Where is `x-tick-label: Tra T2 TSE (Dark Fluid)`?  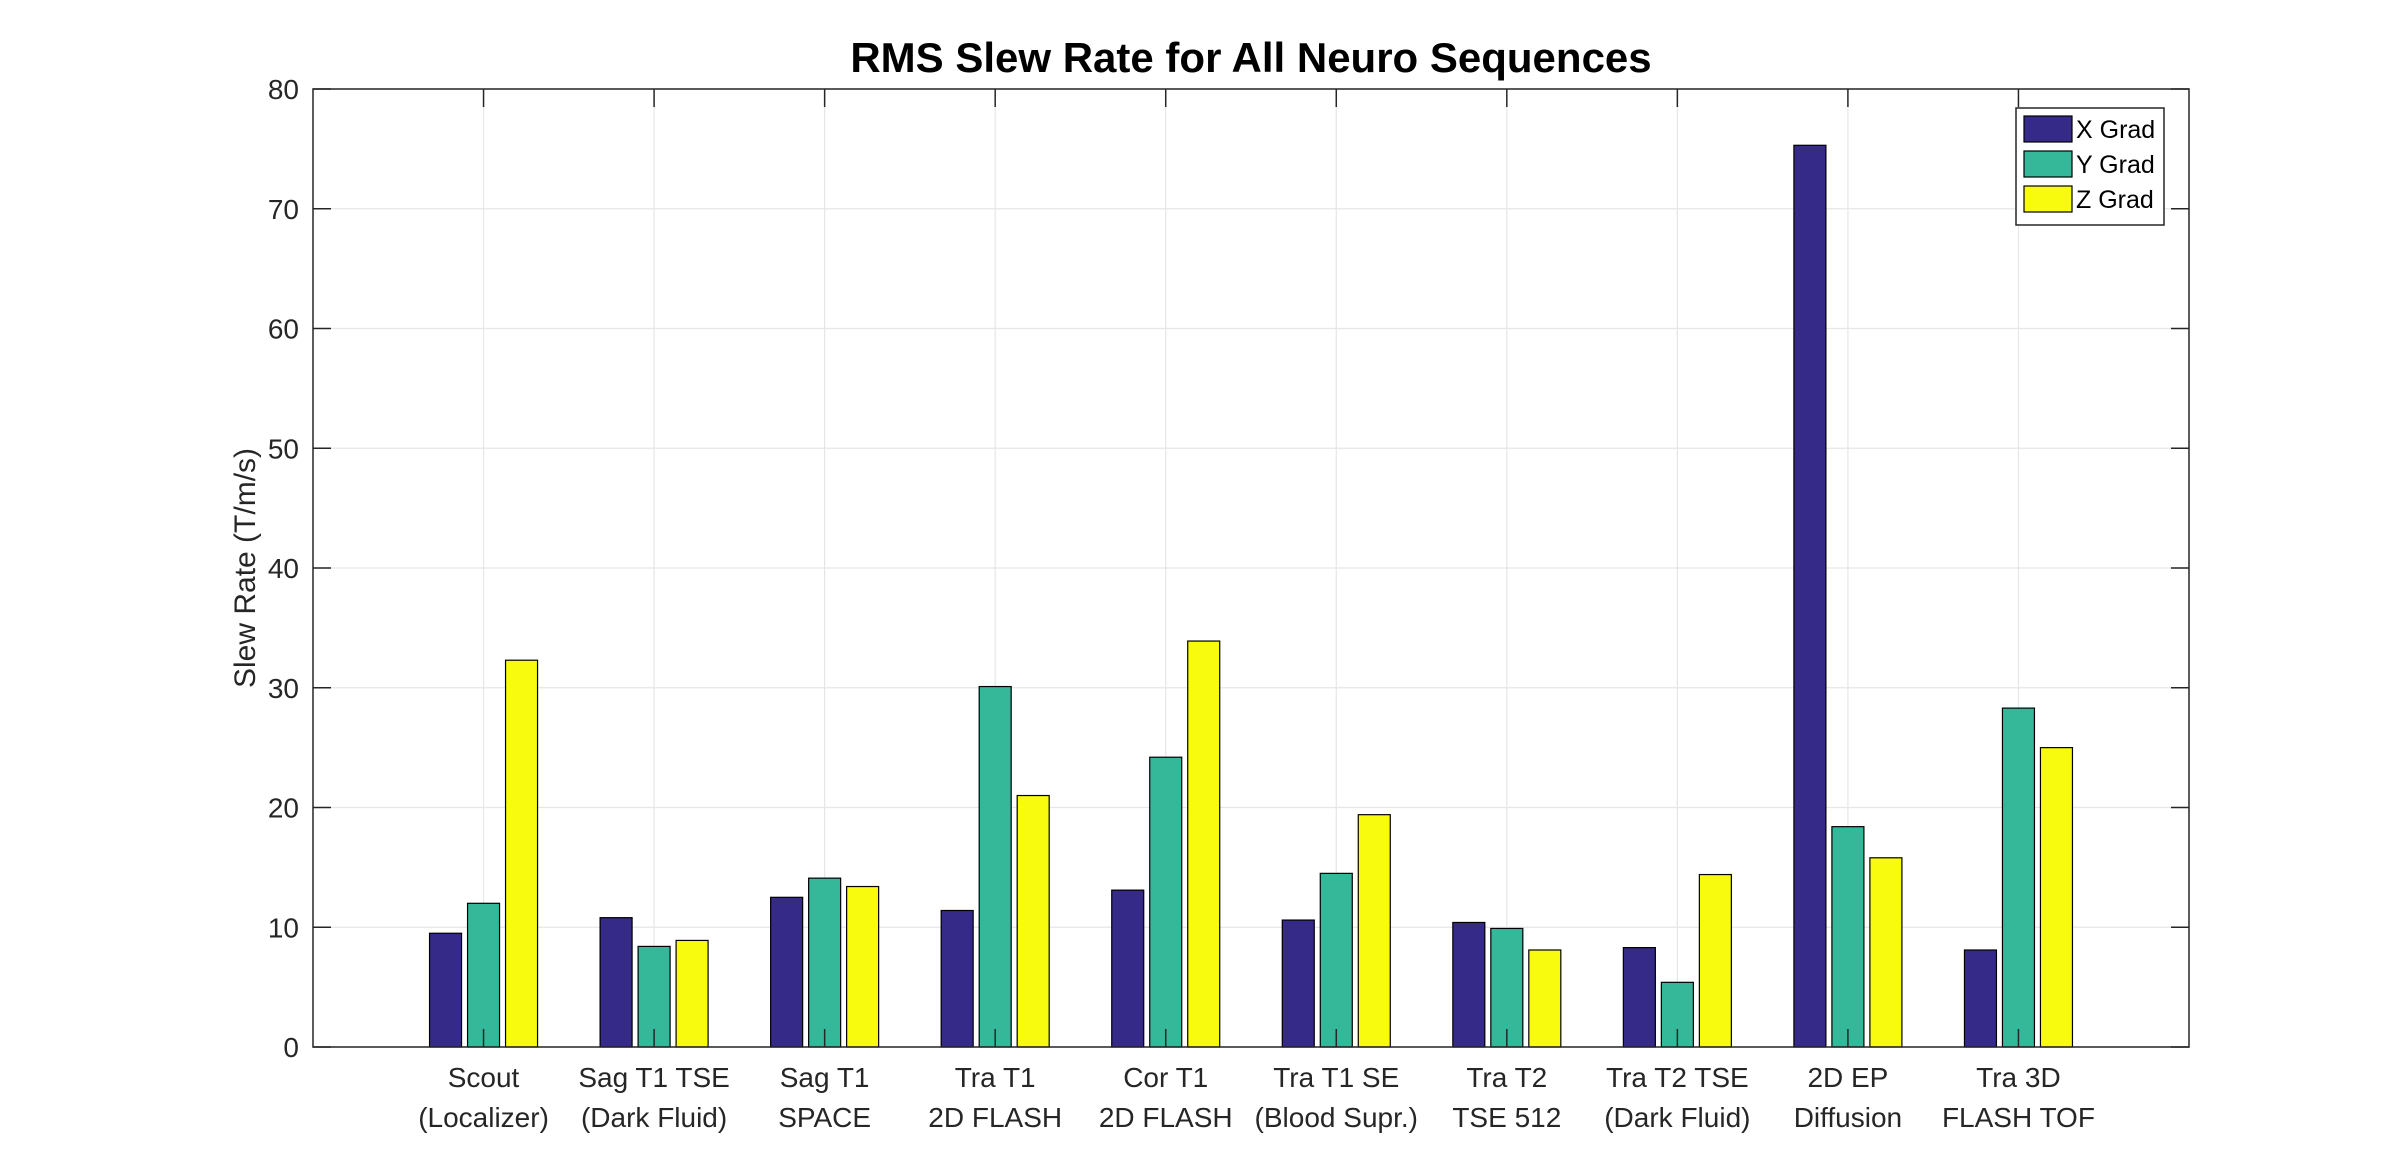 x-tick-label: Tra T2 TSE (Dark Fluid) is located at coordinates (1677, 1097).